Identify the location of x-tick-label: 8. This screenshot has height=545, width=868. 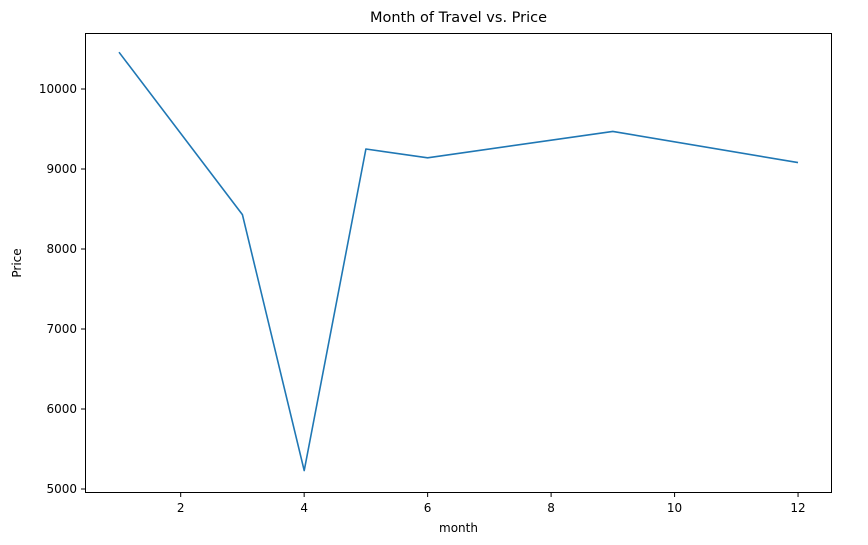
(551, 508).